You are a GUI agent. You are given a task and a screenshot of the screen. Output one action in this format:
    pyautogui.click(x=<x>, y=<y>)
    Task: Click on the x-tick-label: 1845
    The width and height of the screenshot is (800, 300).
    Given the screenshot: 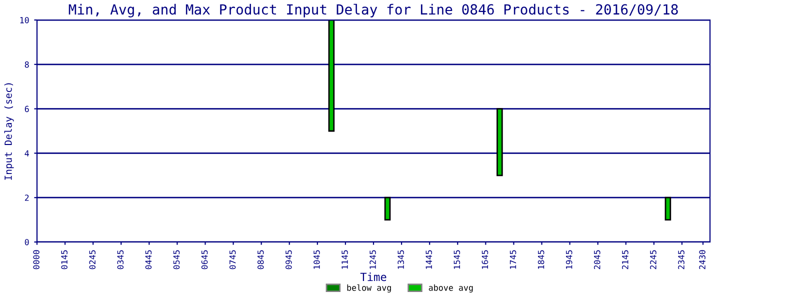 What is the action you would take?
    pyautogui.click(x=541, y=259)
    